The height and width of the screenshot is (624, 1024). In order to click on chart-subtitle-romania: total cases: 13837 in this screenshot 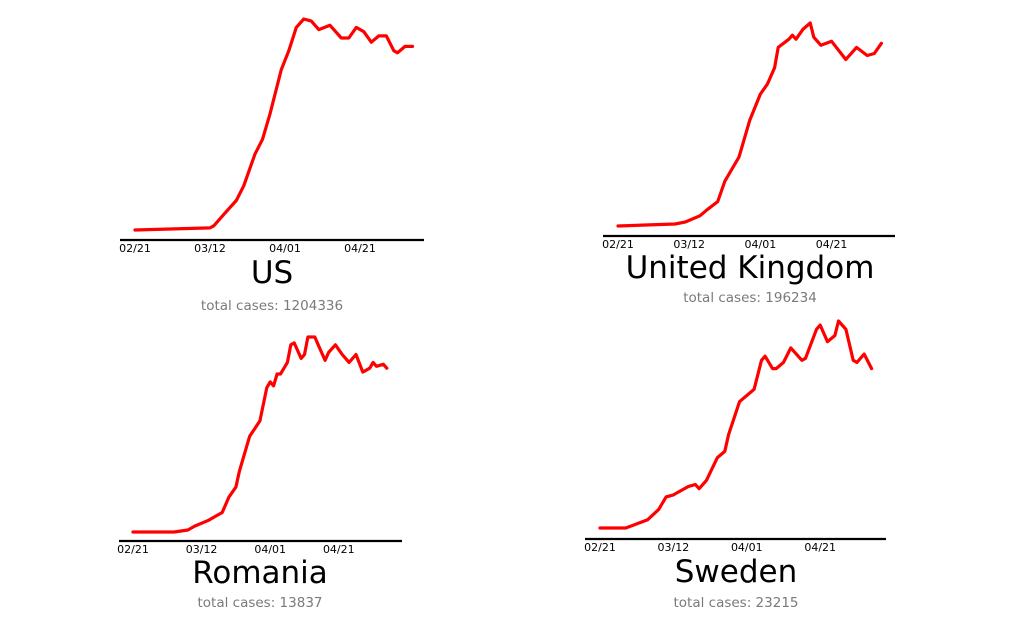, I will do `click(260, 603)`.